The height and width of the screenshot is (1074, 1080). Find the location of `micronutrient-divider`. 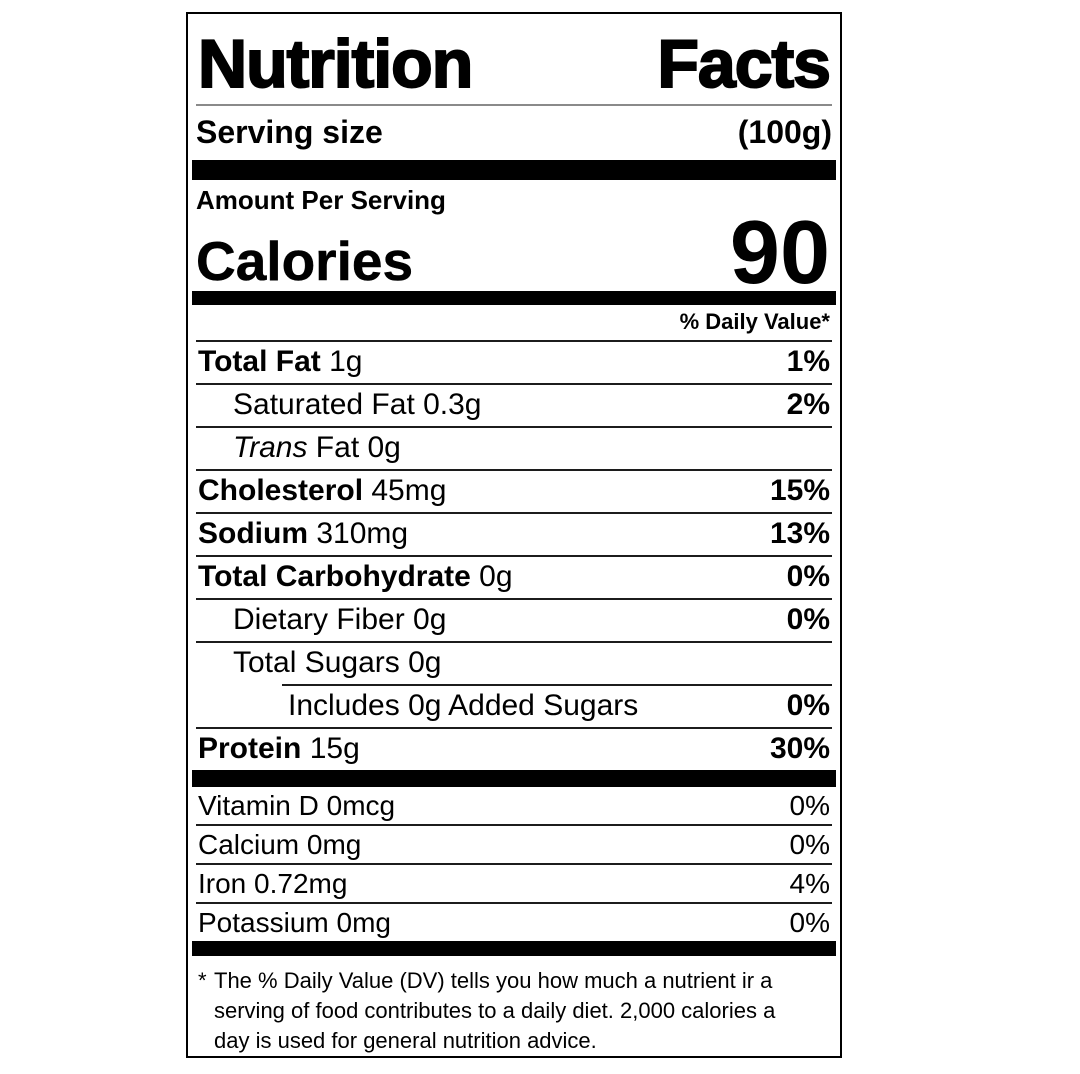

micronutrient-divider is located at coordinates (514, 948).